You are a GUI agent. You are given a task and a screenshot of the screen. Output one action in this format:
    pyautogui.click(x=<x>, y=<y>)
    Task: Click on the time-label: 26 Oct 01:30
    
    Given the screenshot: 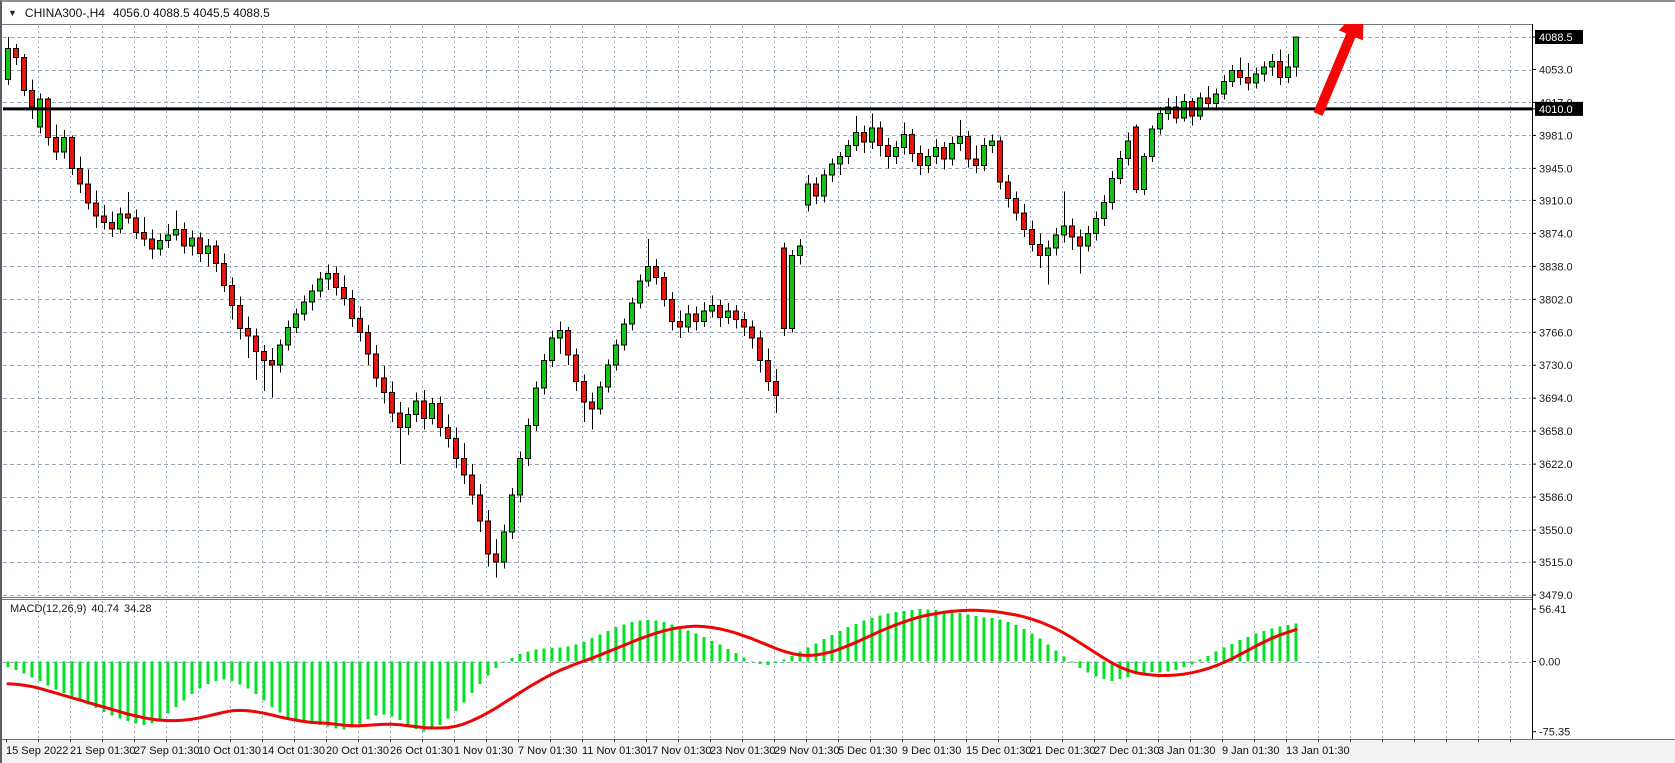 What is the action you would take?
    pyautogui.click(x=421, y=751)
    